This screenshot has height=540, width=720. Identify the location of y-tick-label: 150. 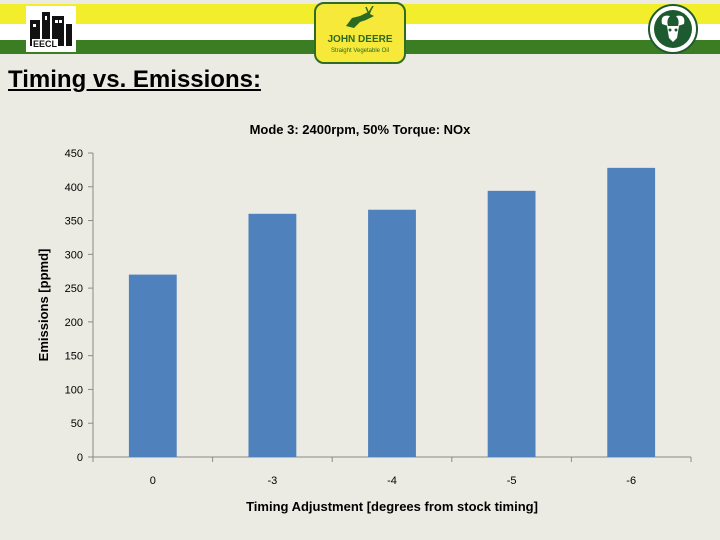
(74, 357).